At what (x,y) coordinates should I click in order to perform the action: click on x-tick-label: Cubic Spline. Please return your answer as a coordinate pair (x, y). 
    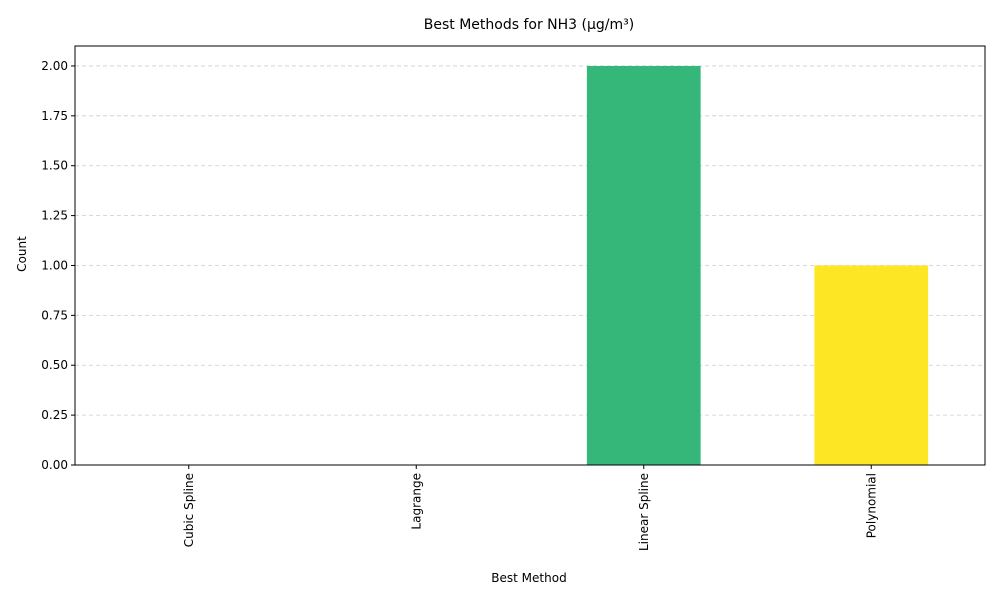
    Looking at the image, I should click on (189, 510).